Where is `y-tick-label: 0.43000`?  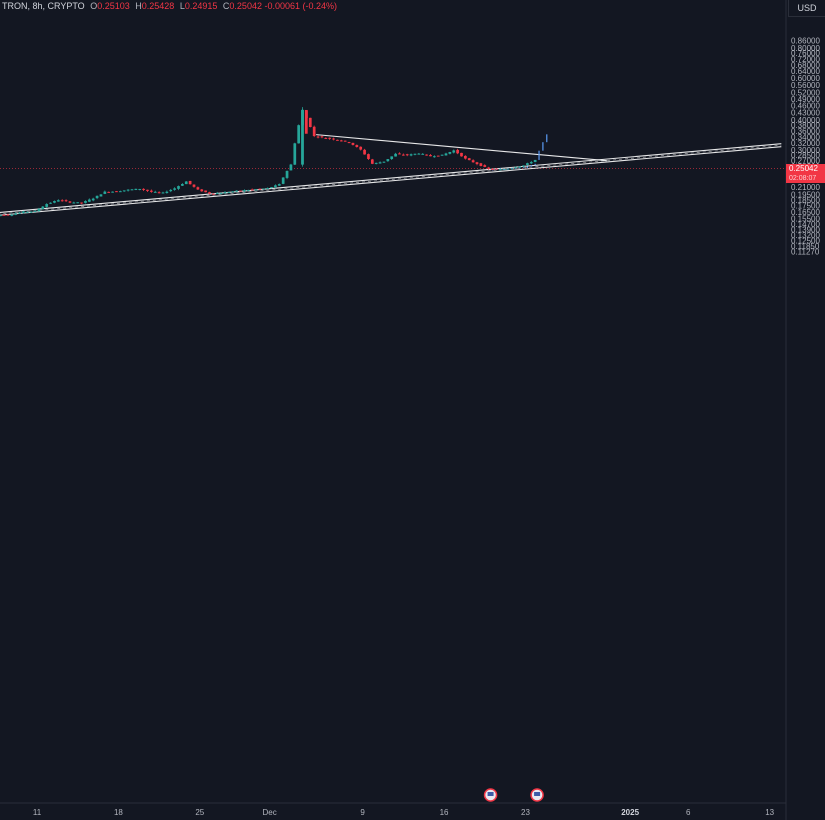
y-tick-label: 0.43000 is located at coordinates (805, 112).